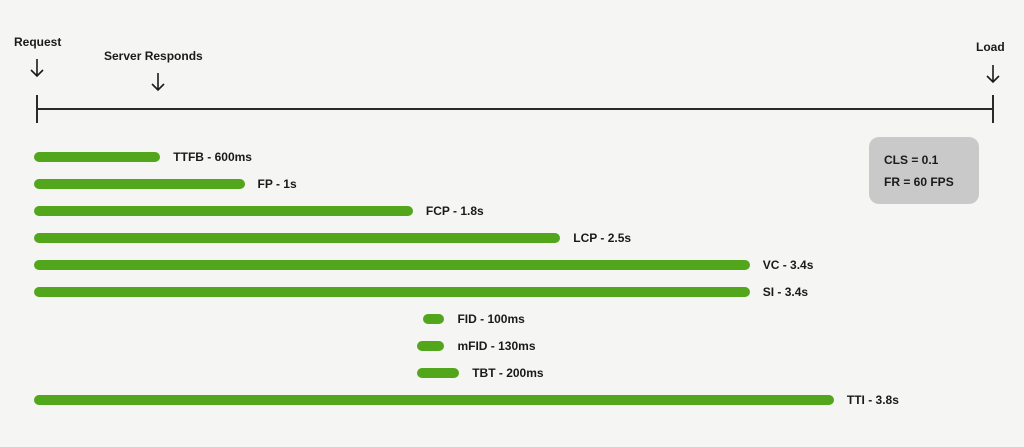 The height and width of the screenshot is (447, 1024). What do you see at coordinates (872, 400) in the screenshot?
I see `metric-label: TTI - 3.8s` at bounding box center [872, 400].